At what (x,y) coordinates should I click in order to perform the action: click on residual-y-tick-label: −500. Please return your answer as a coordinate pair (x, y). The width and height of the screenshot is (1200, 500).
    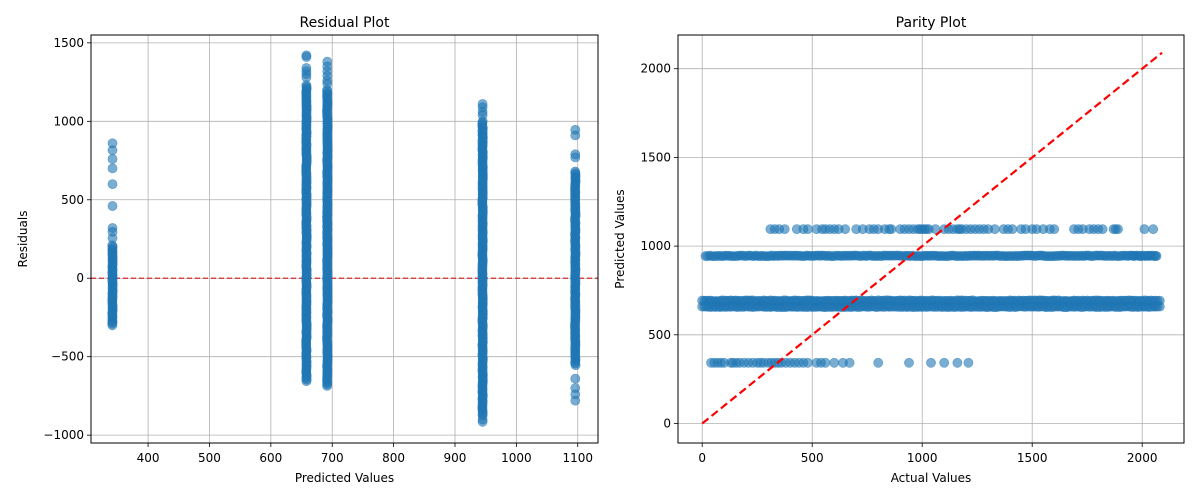
    Looking at the image, I should click on (67, 357).